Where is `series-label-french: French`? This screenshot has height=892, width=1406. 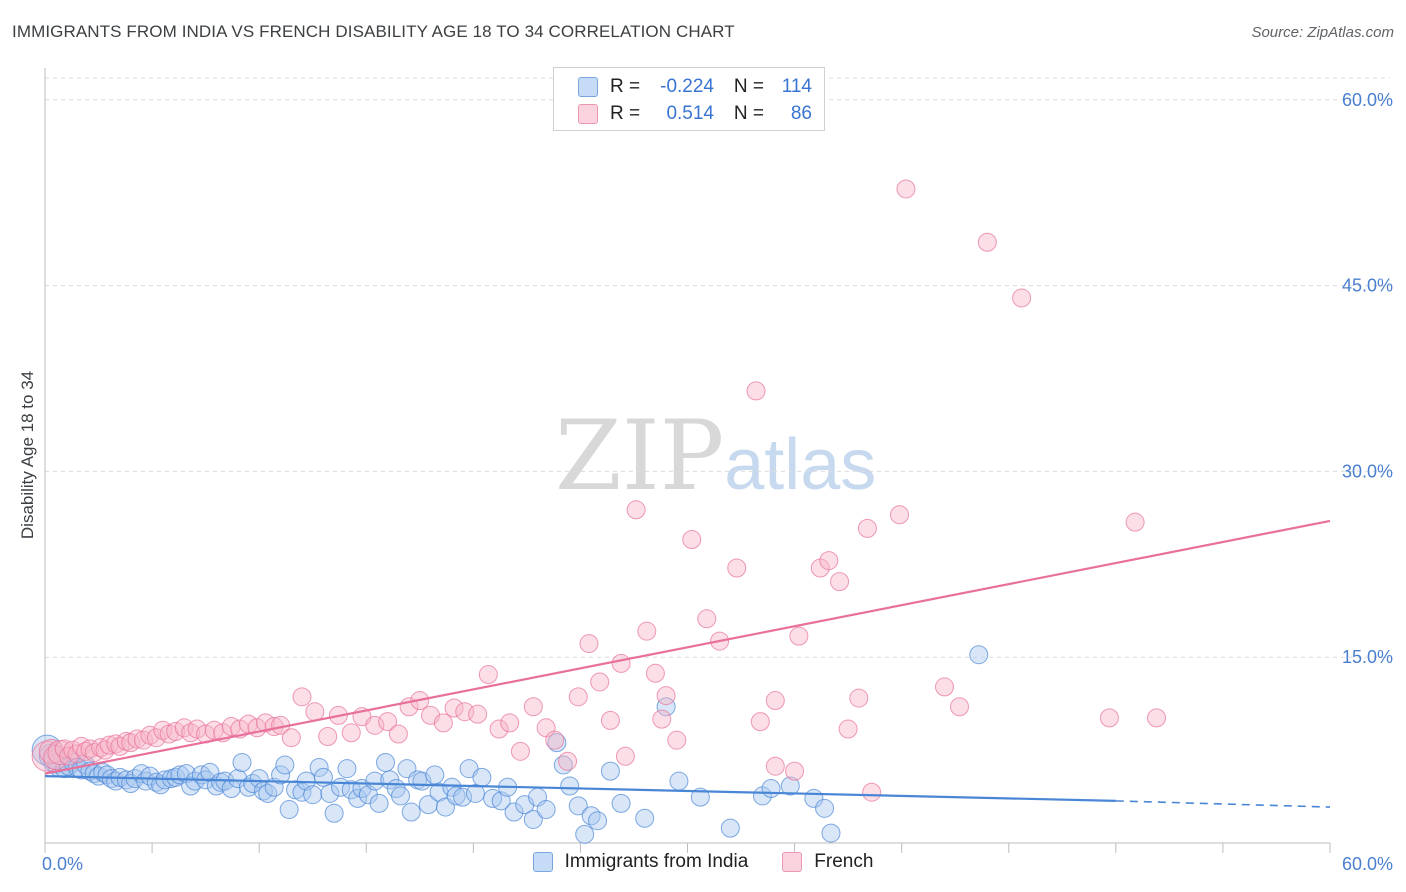
series-label-french: French is located at coordinates (844, 861).